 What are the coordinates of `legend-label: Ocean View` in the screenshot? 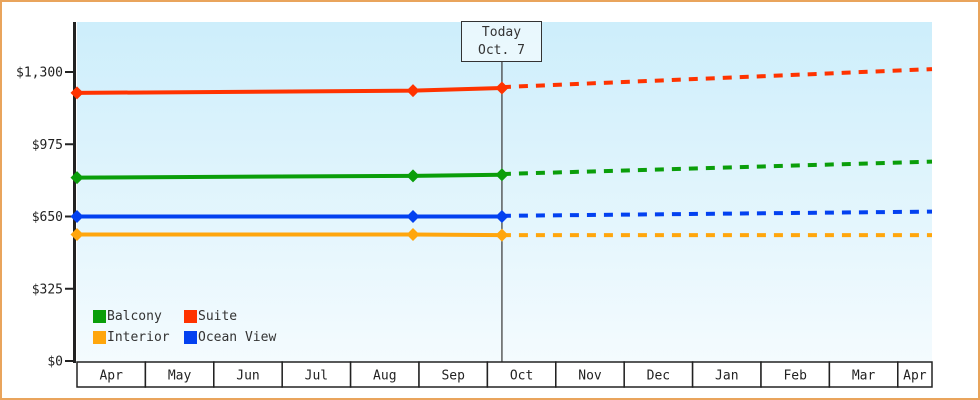 It's located at (237, 337).